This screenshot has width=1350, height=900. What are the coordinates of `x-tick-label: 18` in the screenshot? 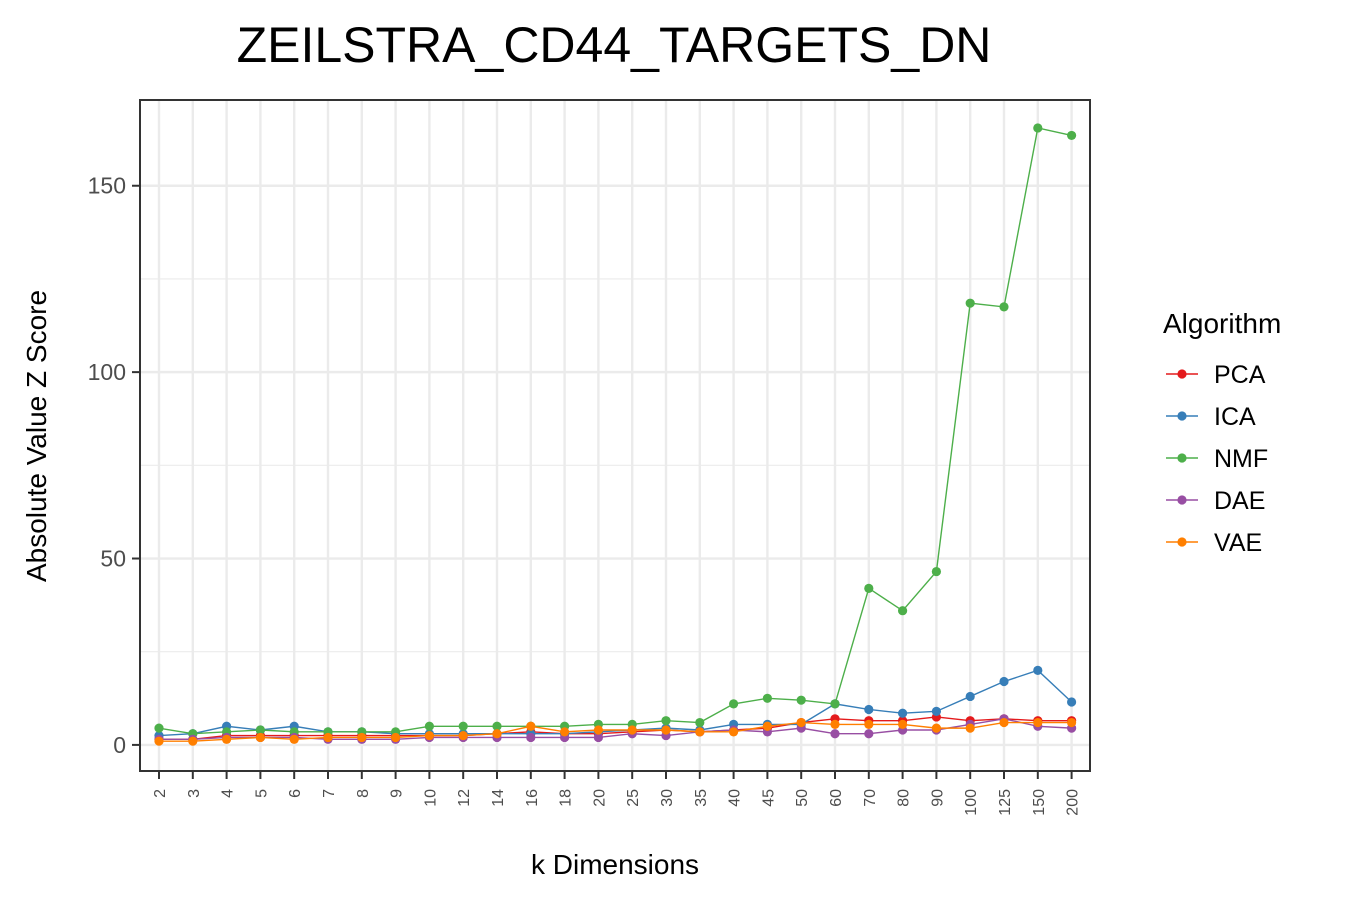 It's located at (566, 798).